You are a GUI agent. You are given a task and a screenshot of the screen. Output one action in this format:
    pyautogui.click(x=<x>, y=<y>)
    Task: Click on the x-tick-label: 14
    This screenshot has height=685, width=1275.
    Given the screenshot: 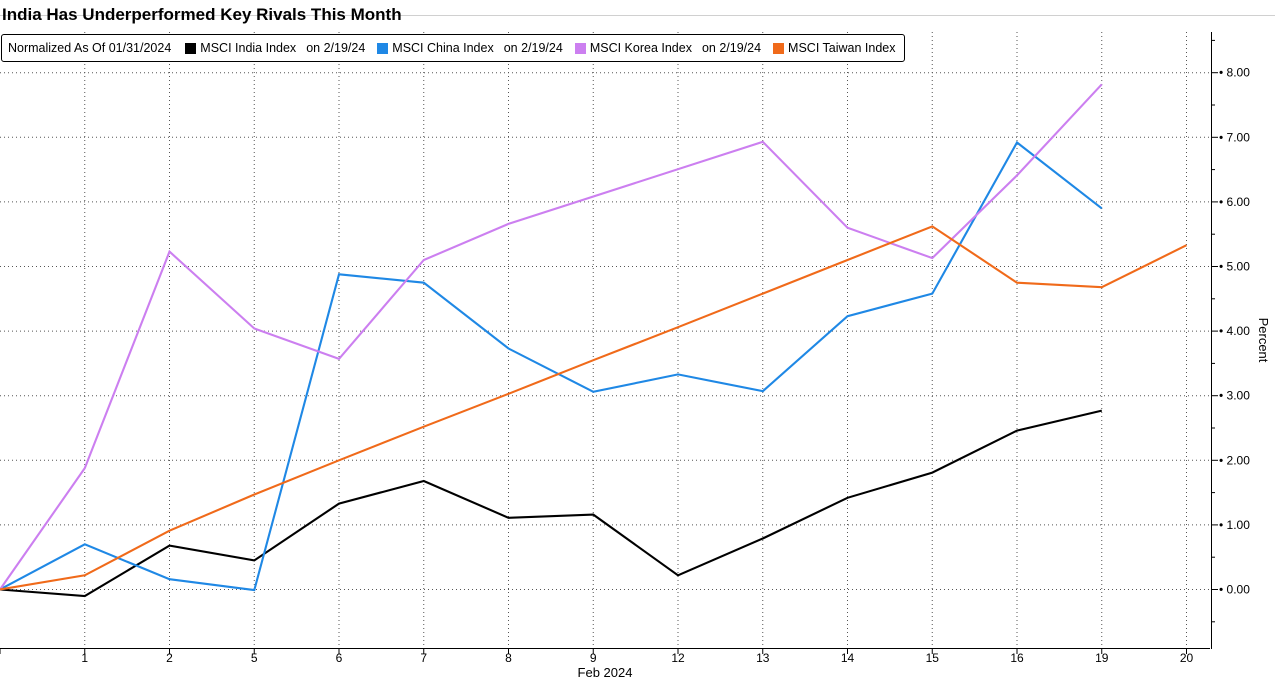 What is the action you would take?
    pyautogui.click(x=848, y=658)
    